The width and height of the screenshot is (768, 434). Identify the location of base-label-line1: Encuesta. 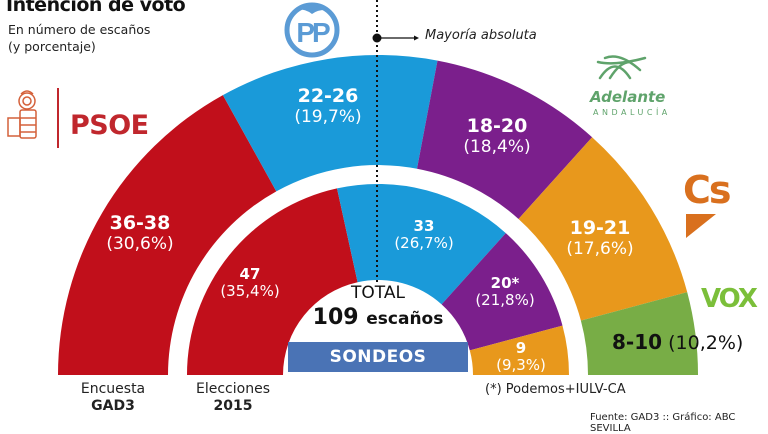
(113, 389).